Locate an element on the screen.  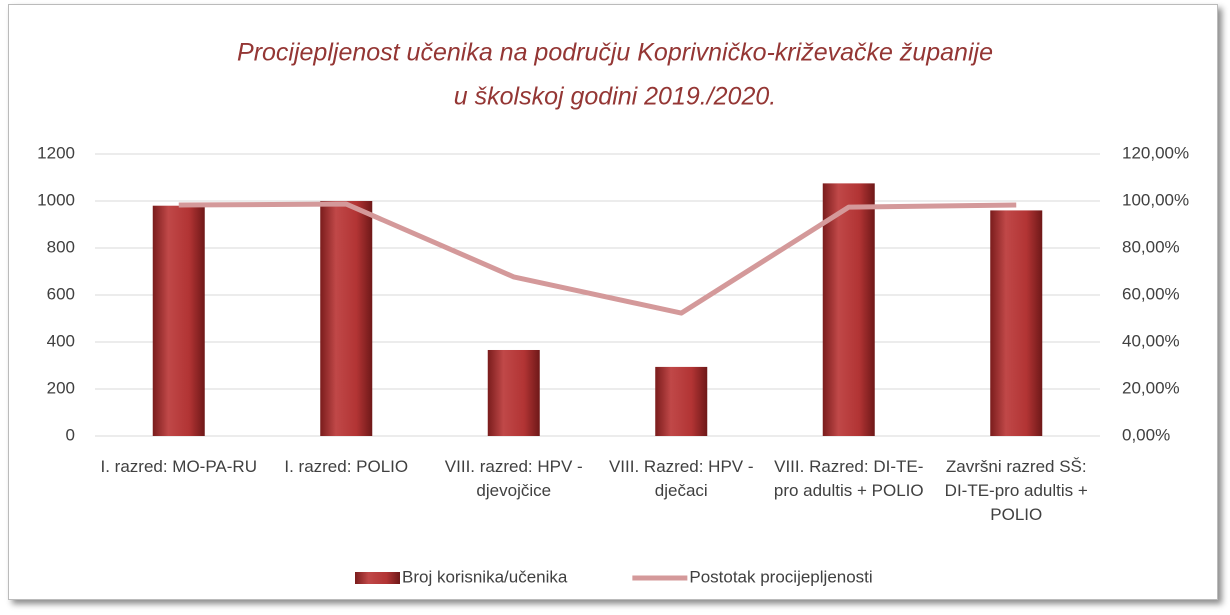
x-tick-label: I. razred: MO-PA-RU is located at coordinates (178, 466).